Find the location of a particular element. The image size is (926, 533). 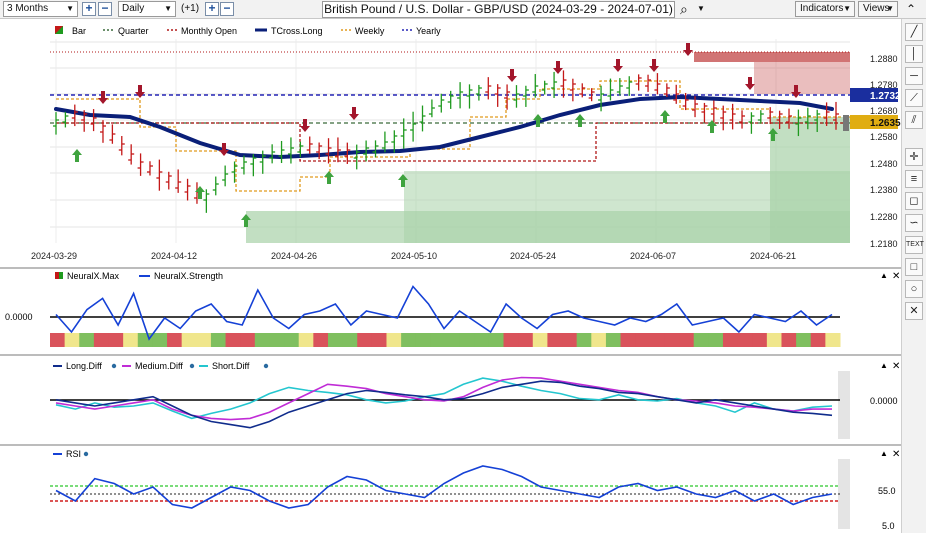

fibonacci-icon: ≡ is located at coordinates (914, 179).